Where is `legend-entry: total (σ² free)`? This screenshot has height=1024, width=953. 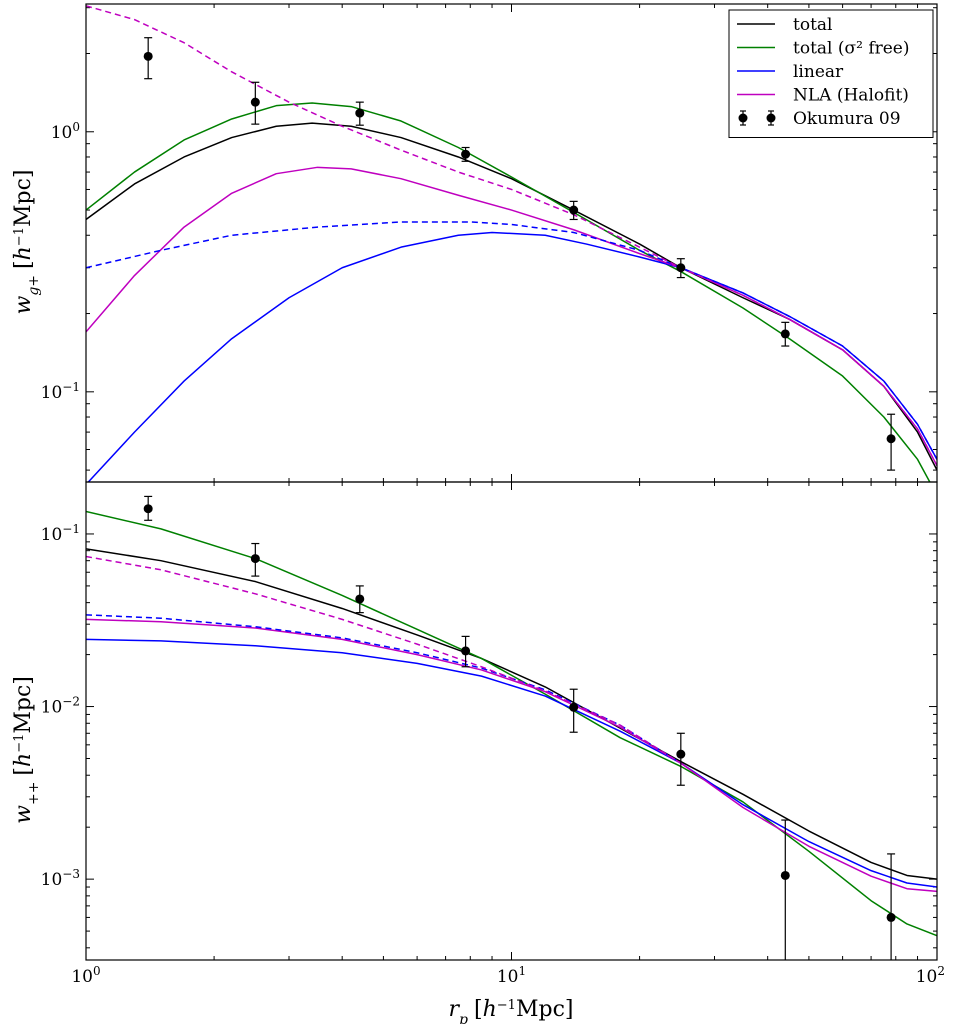
legend-entry: total (σ² free) is located at coordinates (823, 49).